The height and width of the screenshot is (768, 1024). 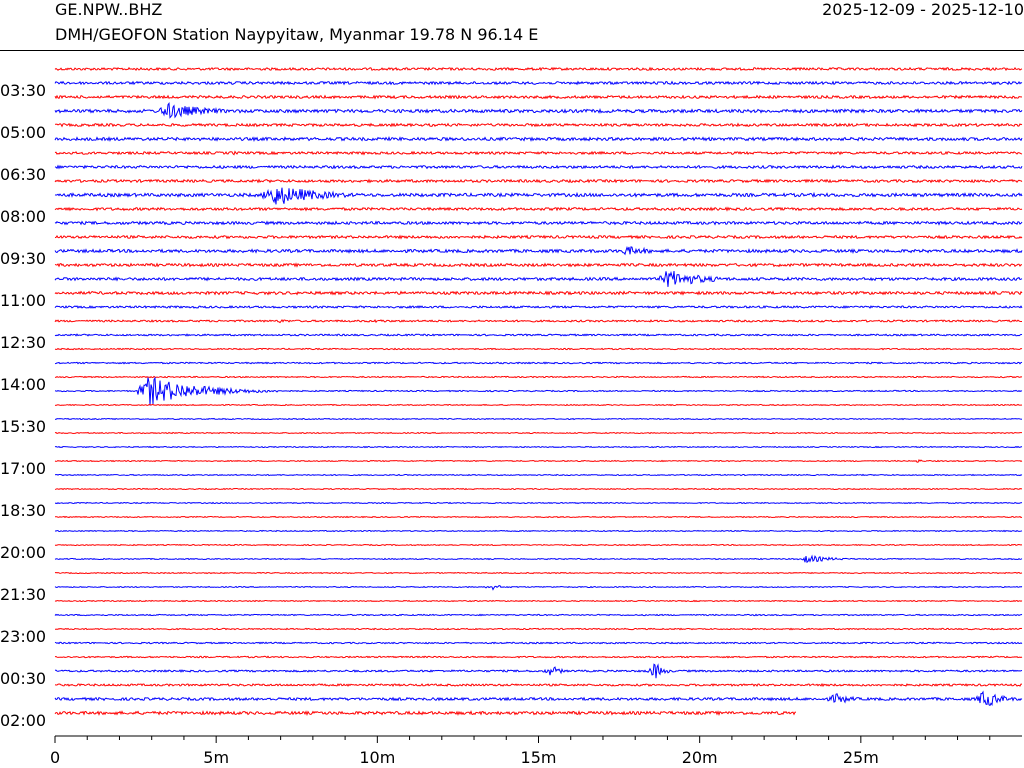 What do you see at coordinates (23, 426) in the screenshot?
I see `y-label-8: 15:30` at bounding box center [23, 426].